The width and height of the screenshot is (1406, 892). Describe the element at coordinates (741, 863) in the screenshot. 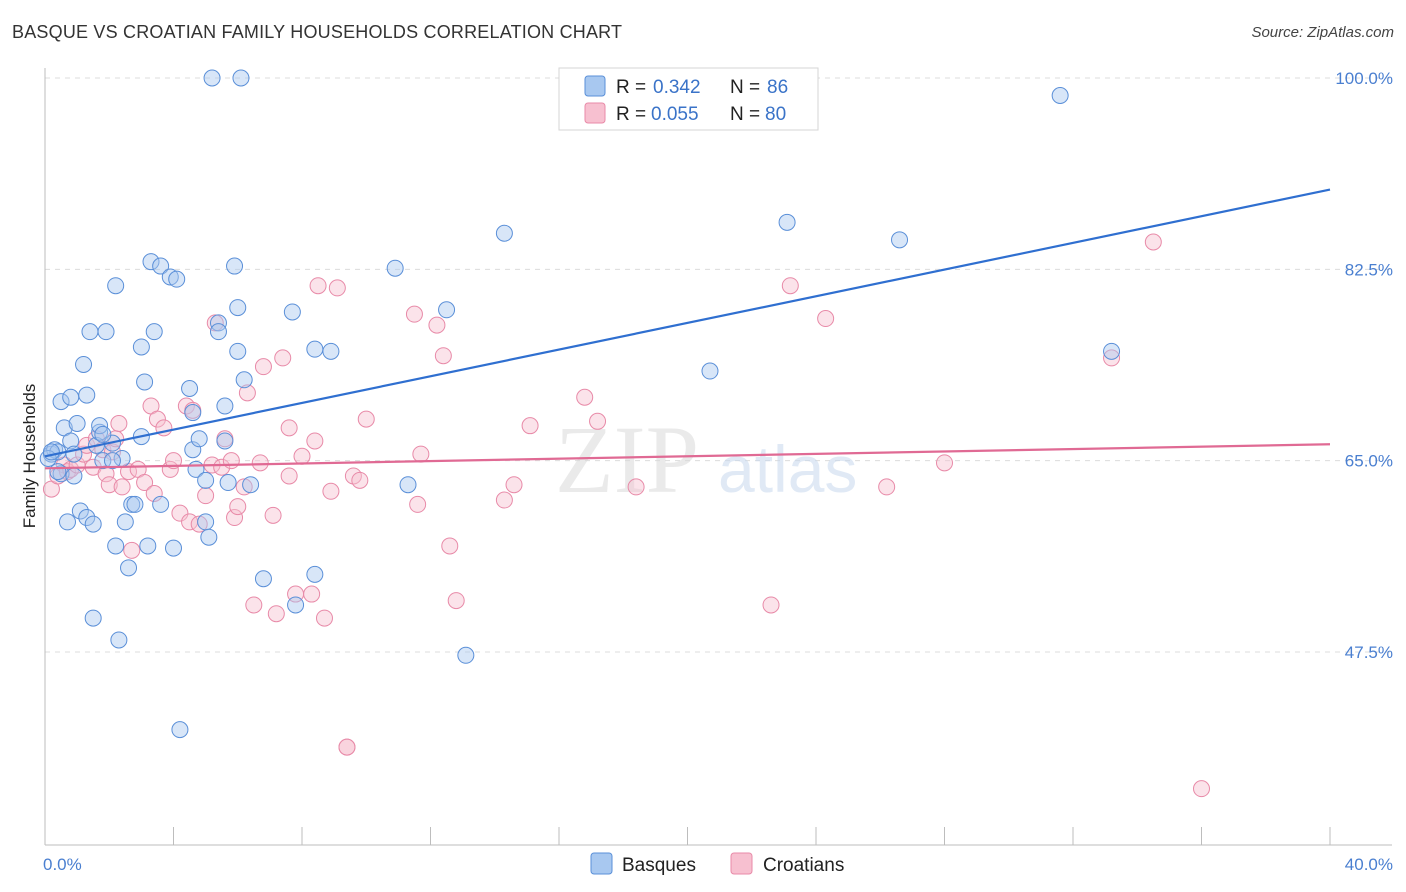

I see `bottom-legend-swatch-croatians` at that location.